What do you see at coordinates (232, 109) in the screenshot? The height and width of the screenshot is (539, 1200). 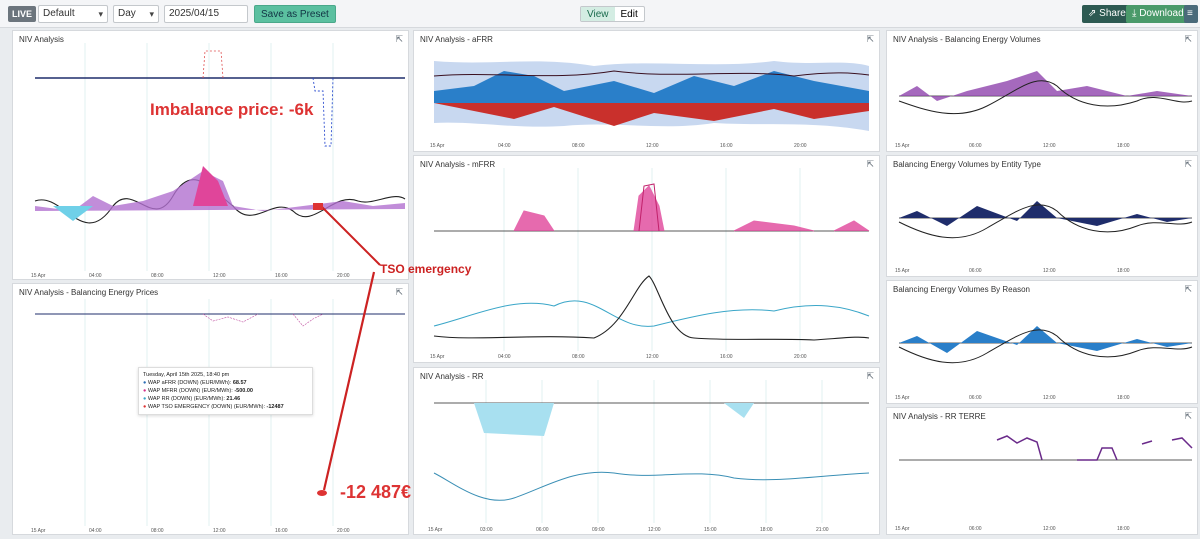 I see `imbalance-annotation: Imbalance price: -6k` at bounding box center [232, 109].